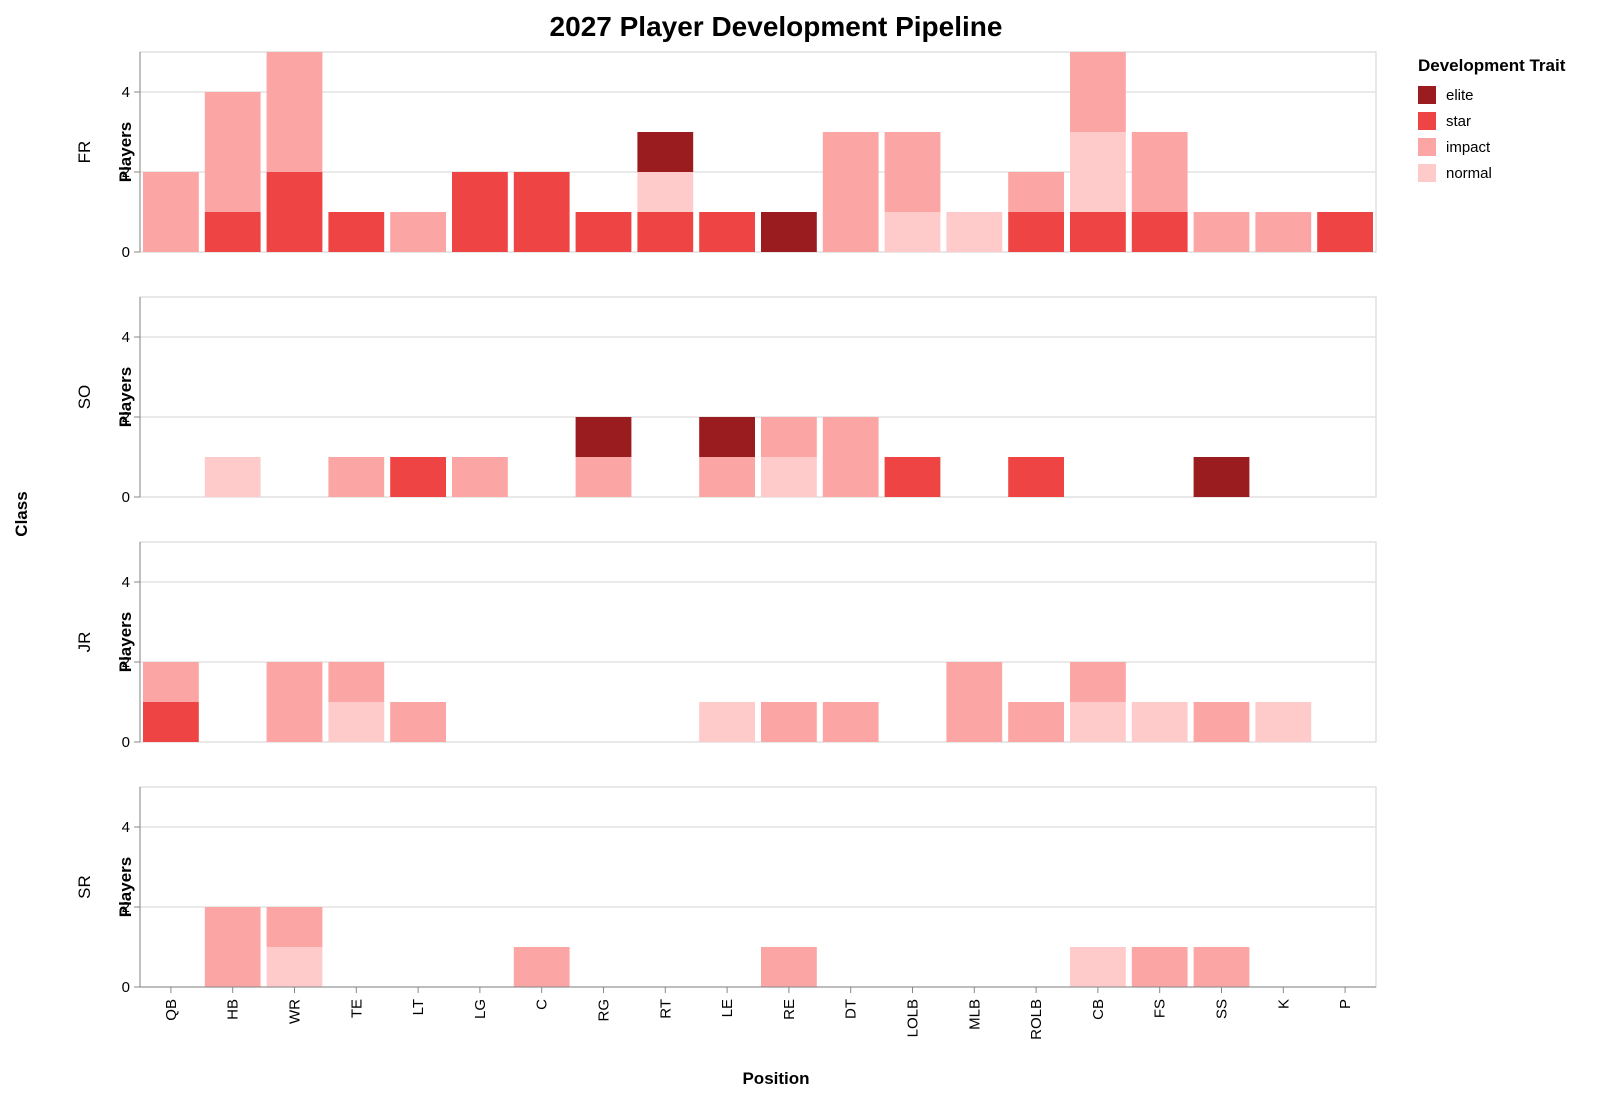 This screenshot has height=1101, width=1610. Describe the element at coordinates (1427, 173) in the screenshot. I see `legend-swatch-normal` at that location.